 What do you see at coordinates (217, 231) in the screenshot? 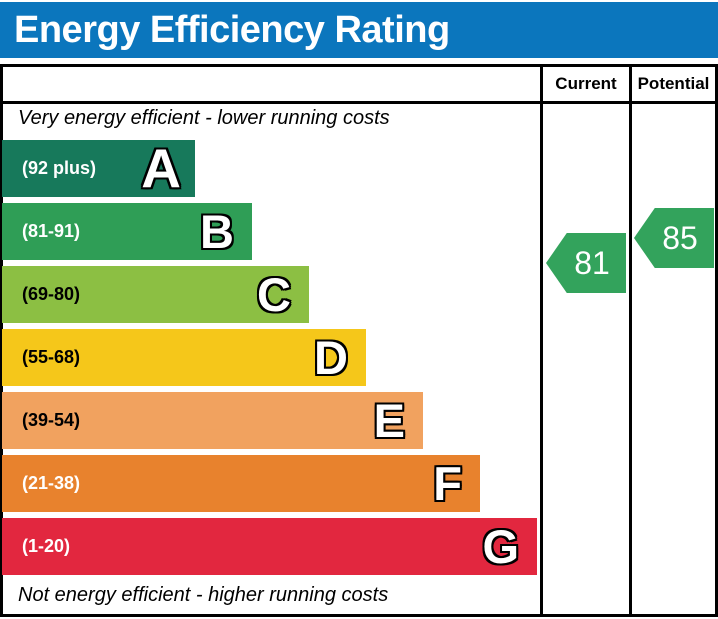
I see `band-b-letter: B` at bounding box center [217, 231].